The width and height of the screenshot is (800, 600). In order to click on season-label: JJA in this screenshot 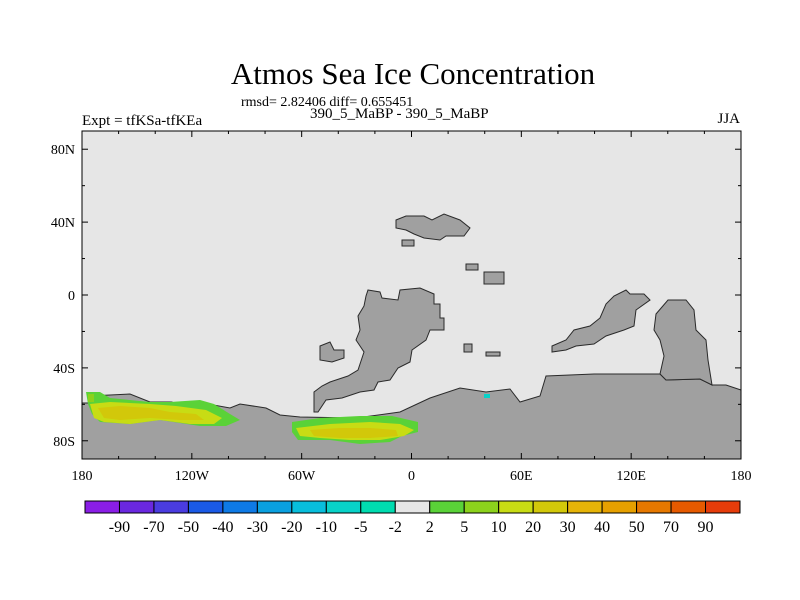, I will do `click(728, 119)`.